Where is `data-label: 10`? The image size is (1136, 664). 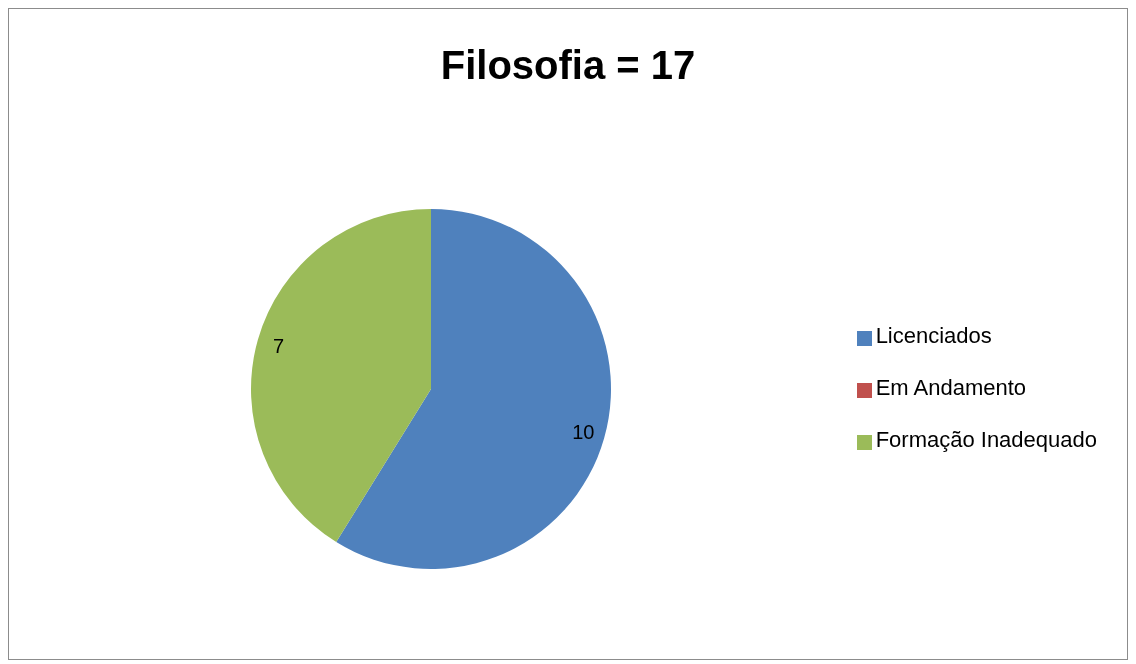 data-label: 10 is located at coordinates (583, 432).